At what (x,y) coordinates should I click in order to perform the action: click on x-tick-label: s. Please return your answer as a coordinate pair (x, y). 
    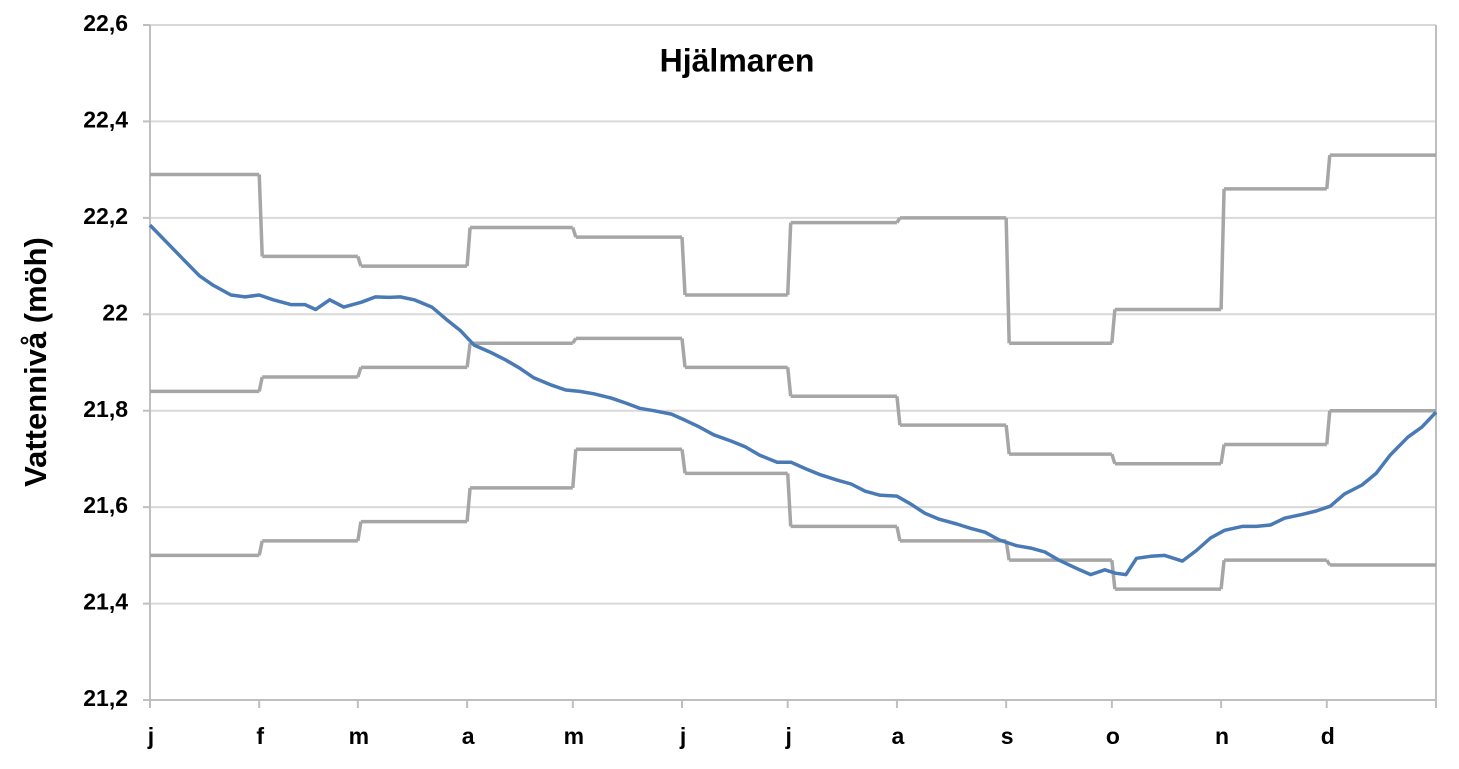
    Looking at the image, I should click on (1007, 736).